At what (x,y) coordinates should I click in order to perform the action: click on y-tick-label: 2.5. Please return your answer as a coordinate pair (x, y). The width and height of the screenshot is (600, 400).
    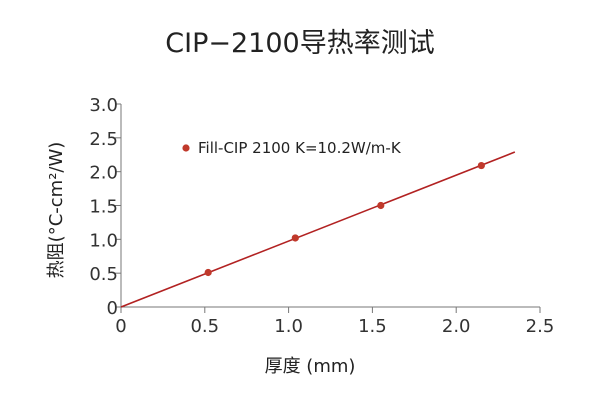
    Looking at the image, I should click on (103, 139).